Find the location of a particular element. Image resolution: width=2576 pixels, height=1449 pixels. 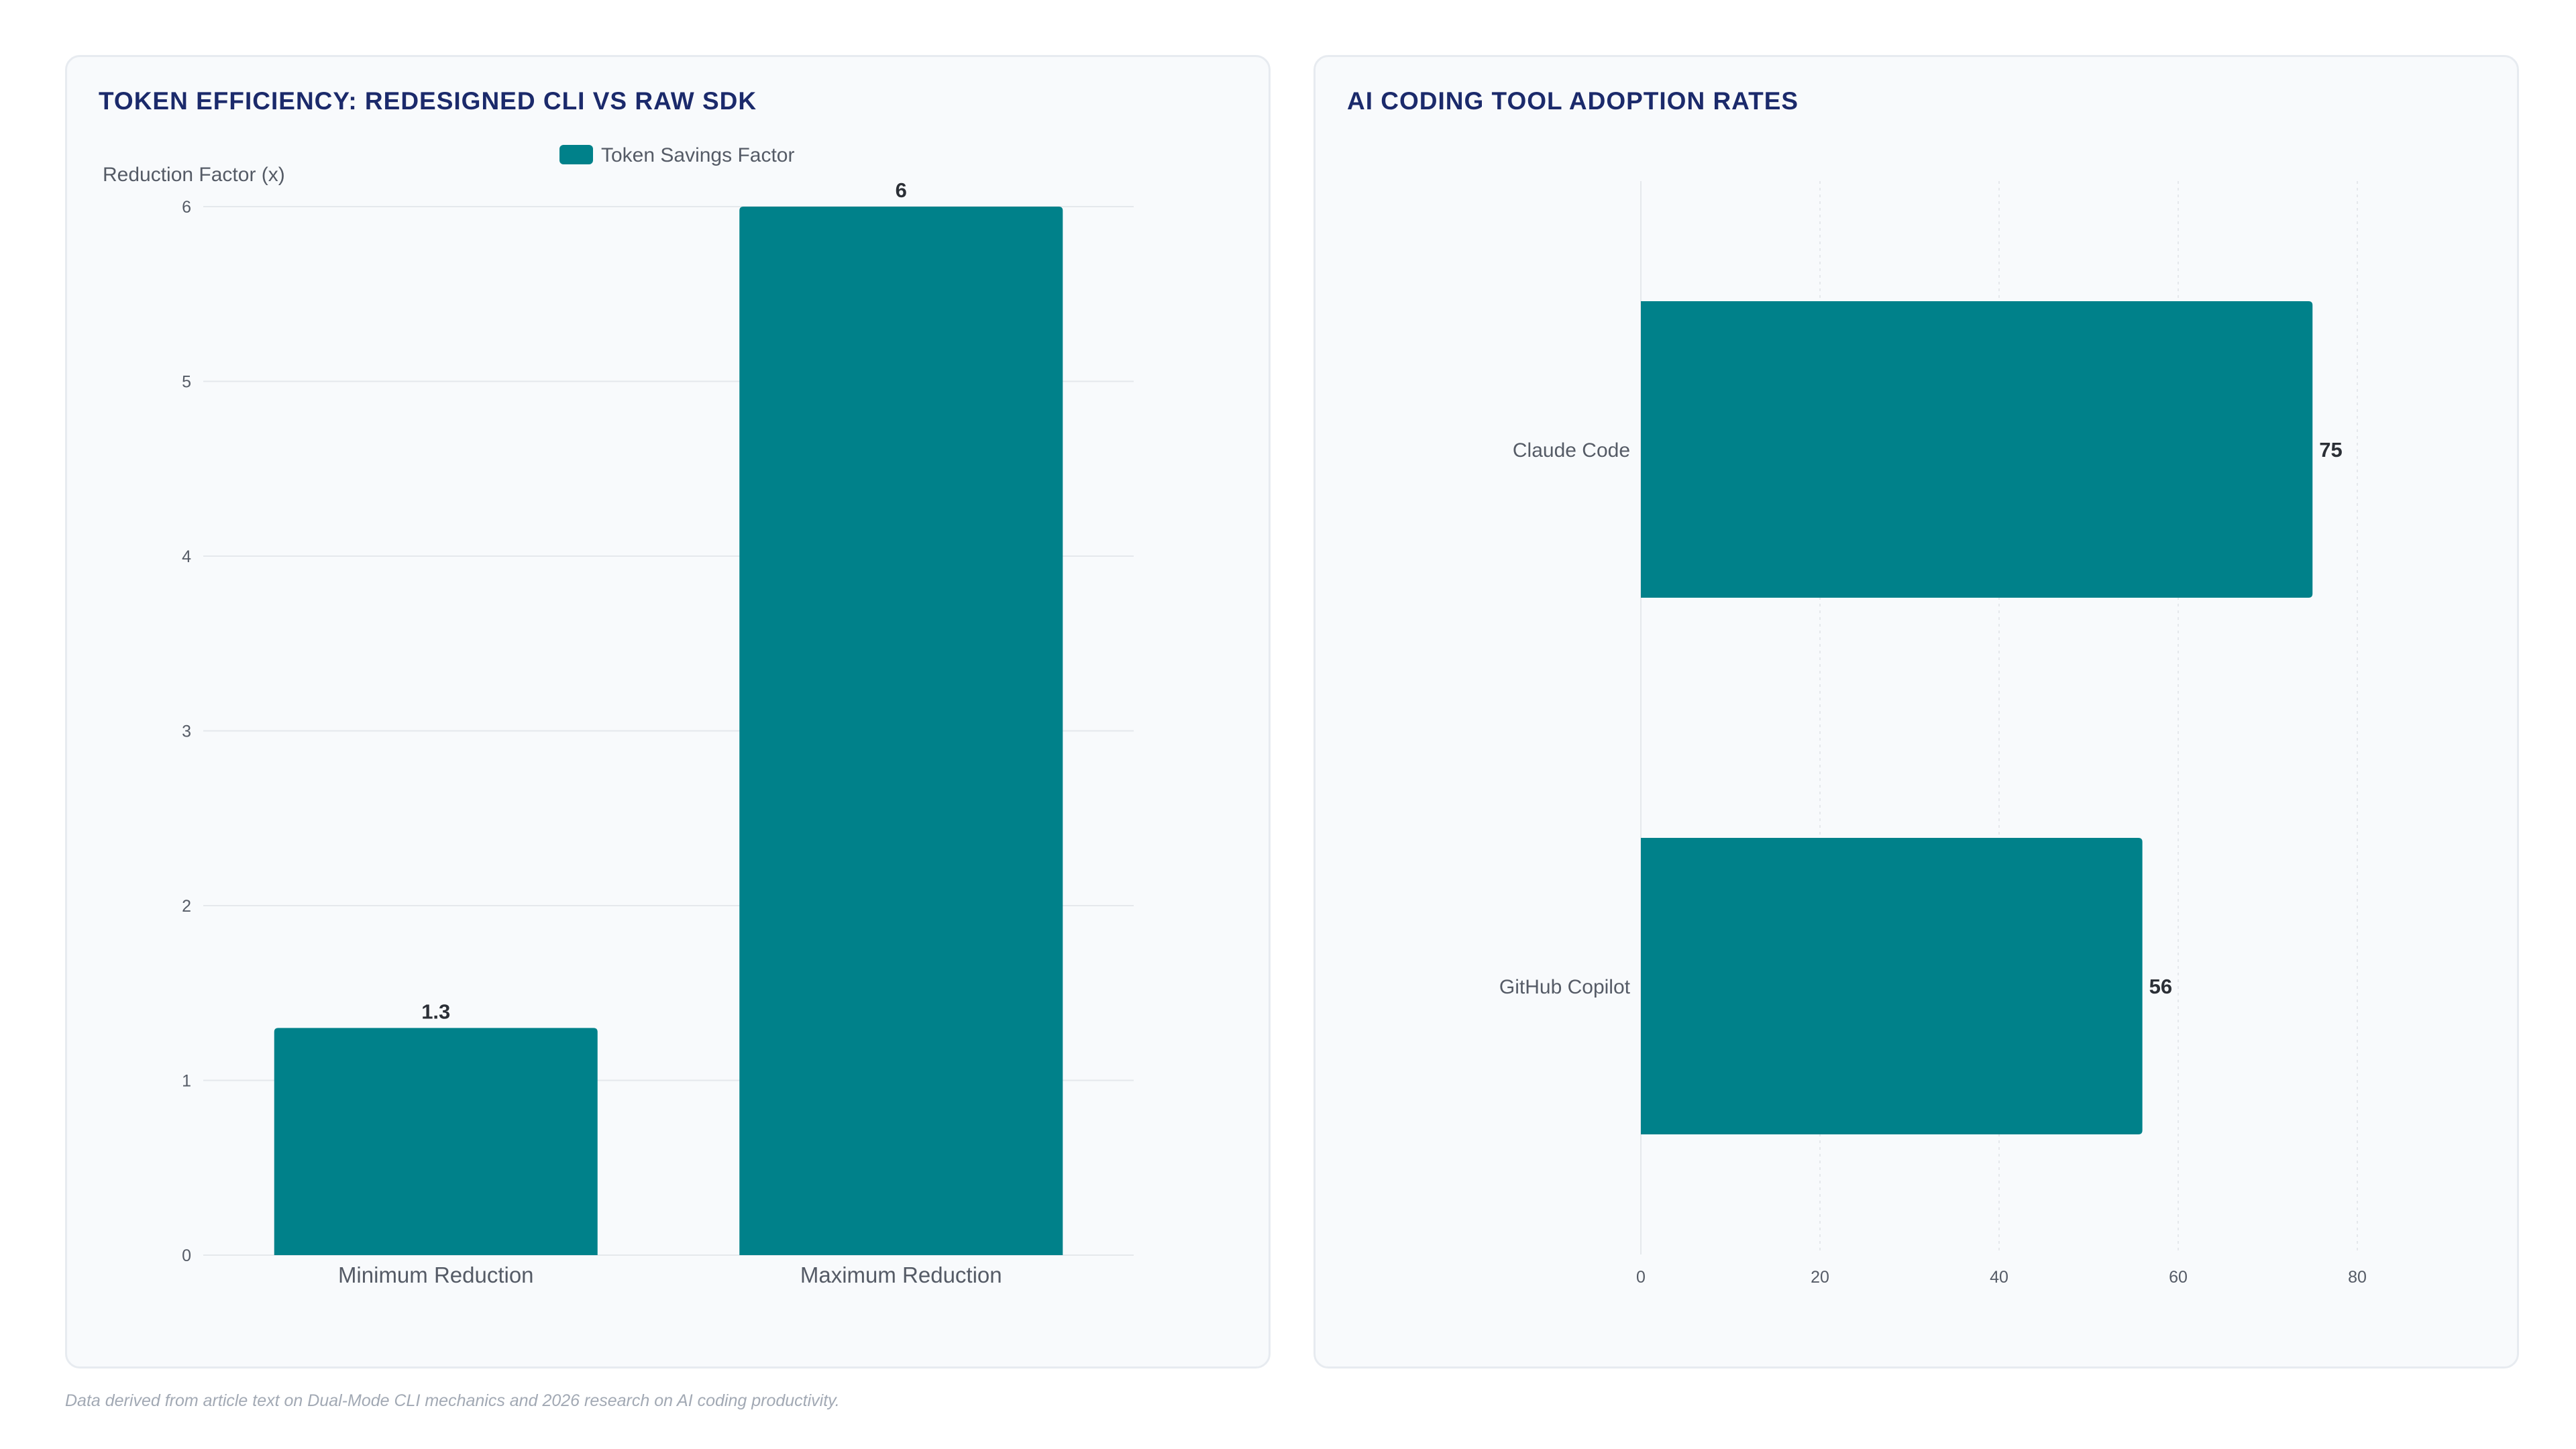

chart-title: AI CODING TOOL ADOPTION RATES is located at coordinates (1573, 101).